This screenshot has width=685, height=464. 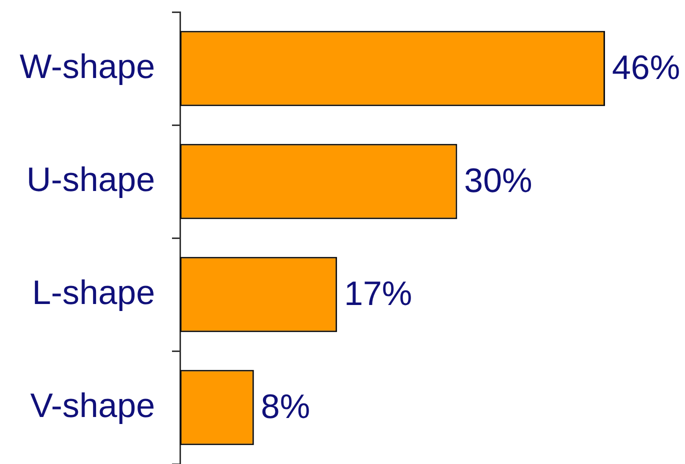 I want to click on y-tick-label: W-shape, so click(x=87, y=67).